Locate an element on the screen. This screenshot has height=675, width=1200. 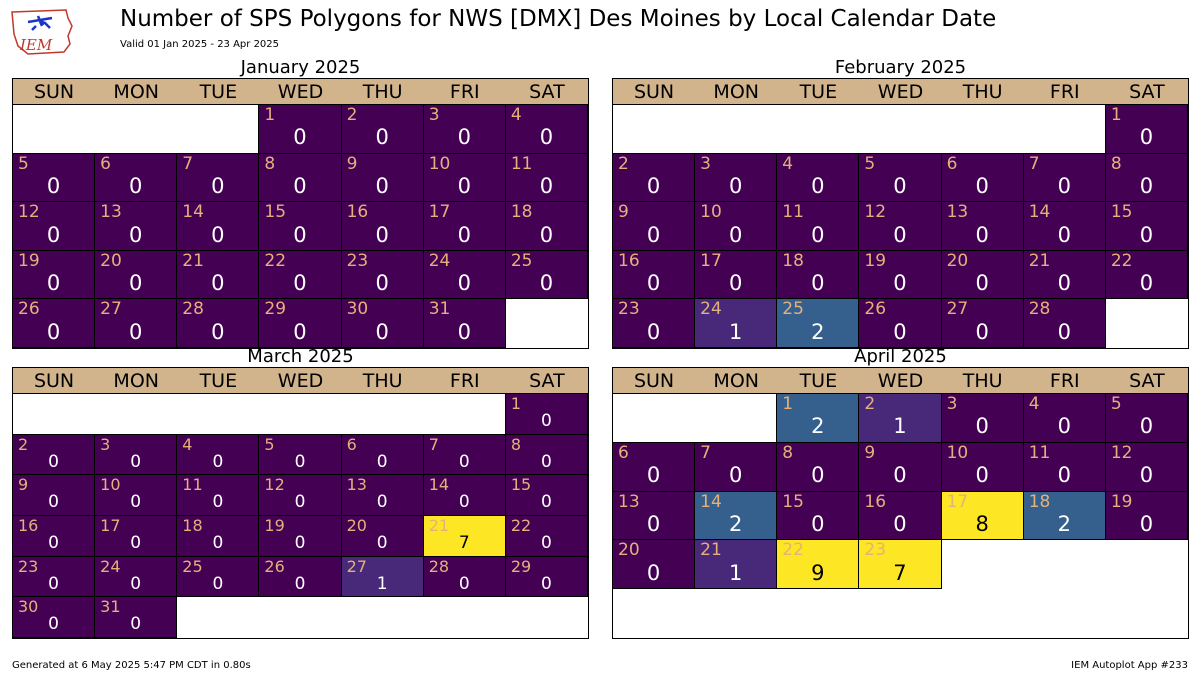
weekday-label: SUN is located at coordinates (654, 381).